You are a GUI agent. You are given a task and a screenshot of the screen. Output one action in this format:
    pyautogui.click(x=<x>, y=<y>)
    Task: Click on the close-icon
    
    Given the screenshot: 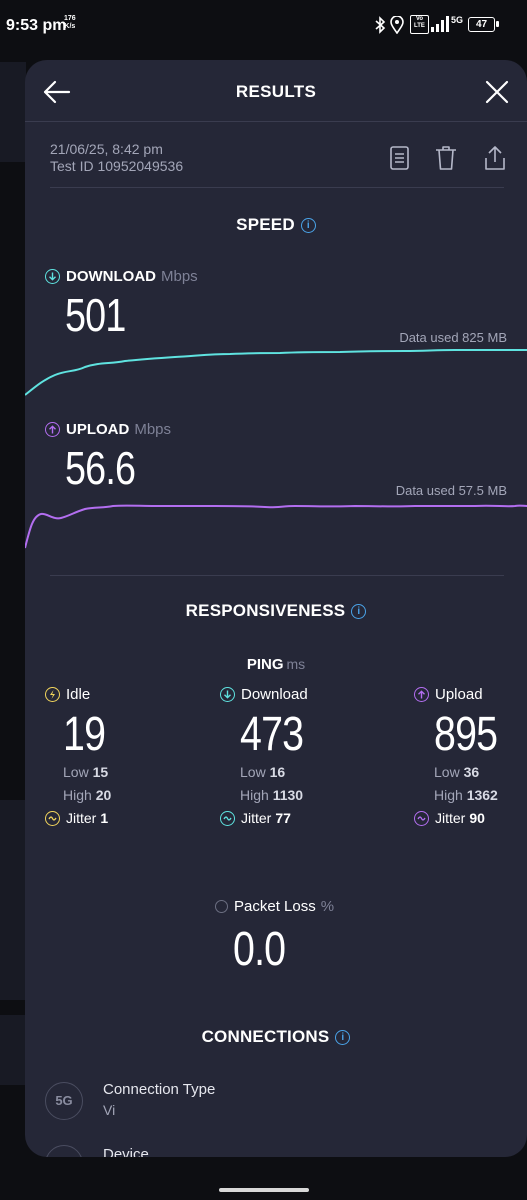 What is the action you would take?
    pyautogui.click(x=497, y=92)
    